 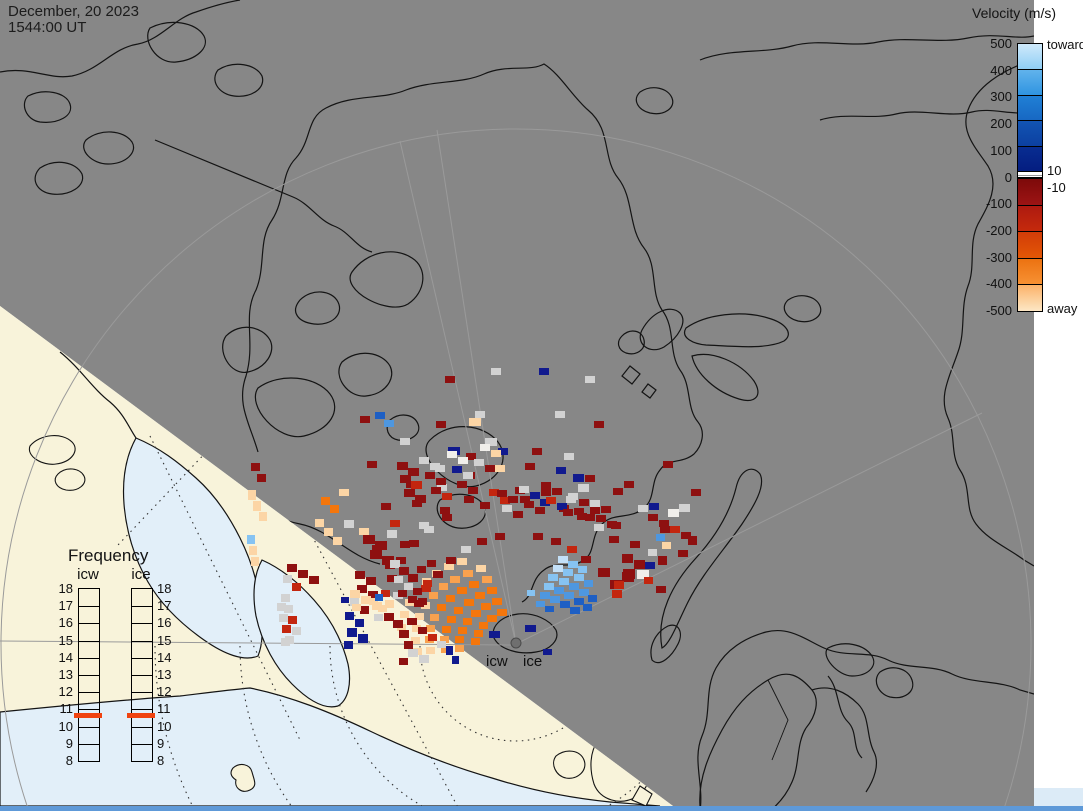 I want to click on day-island, so click(x=243, y=777).